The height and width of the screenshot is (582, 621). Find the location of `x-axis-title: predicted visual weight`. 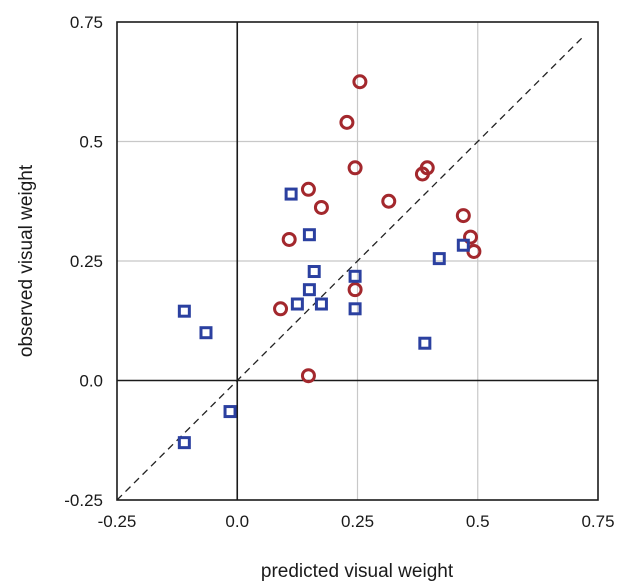

x-axis-title: predicted visual weight is located at coordinates (357, 571).